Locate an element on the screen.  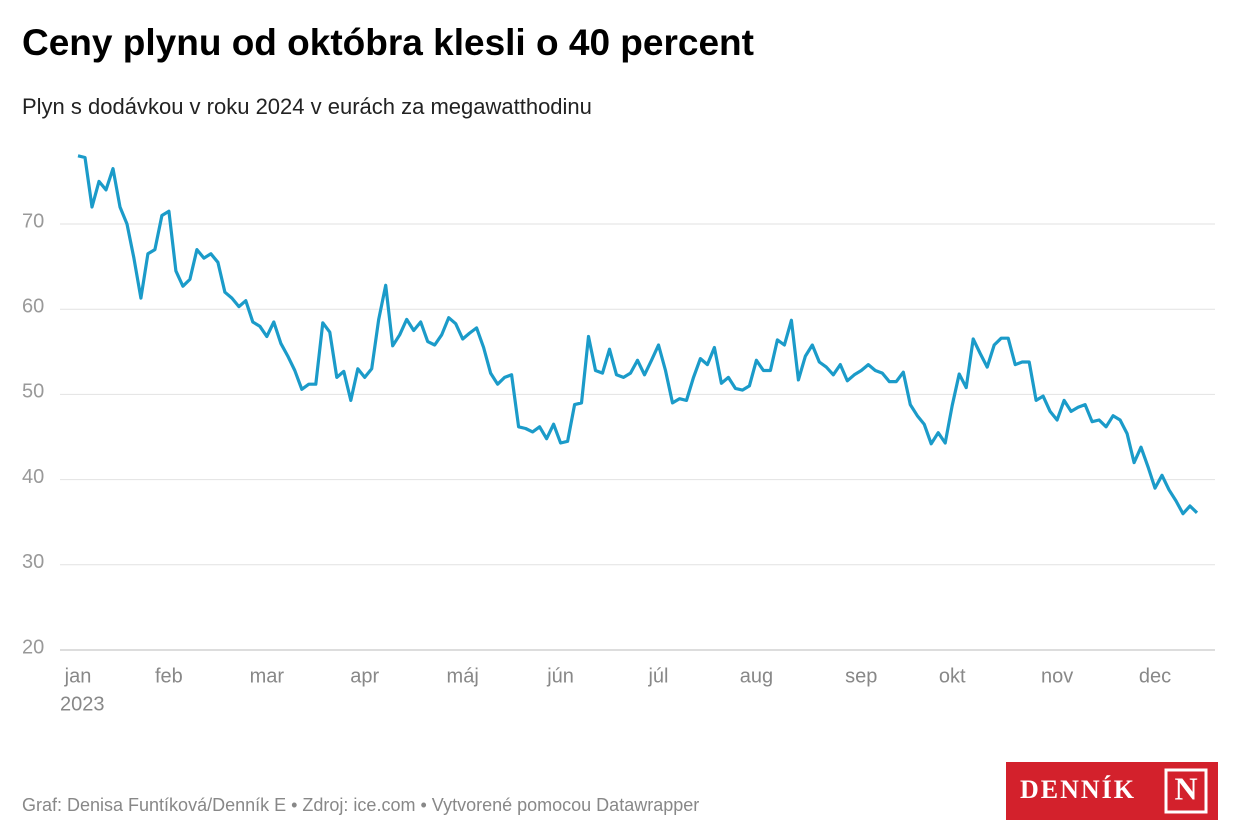
logo-mark: N is located at coordinates (1185, 788).